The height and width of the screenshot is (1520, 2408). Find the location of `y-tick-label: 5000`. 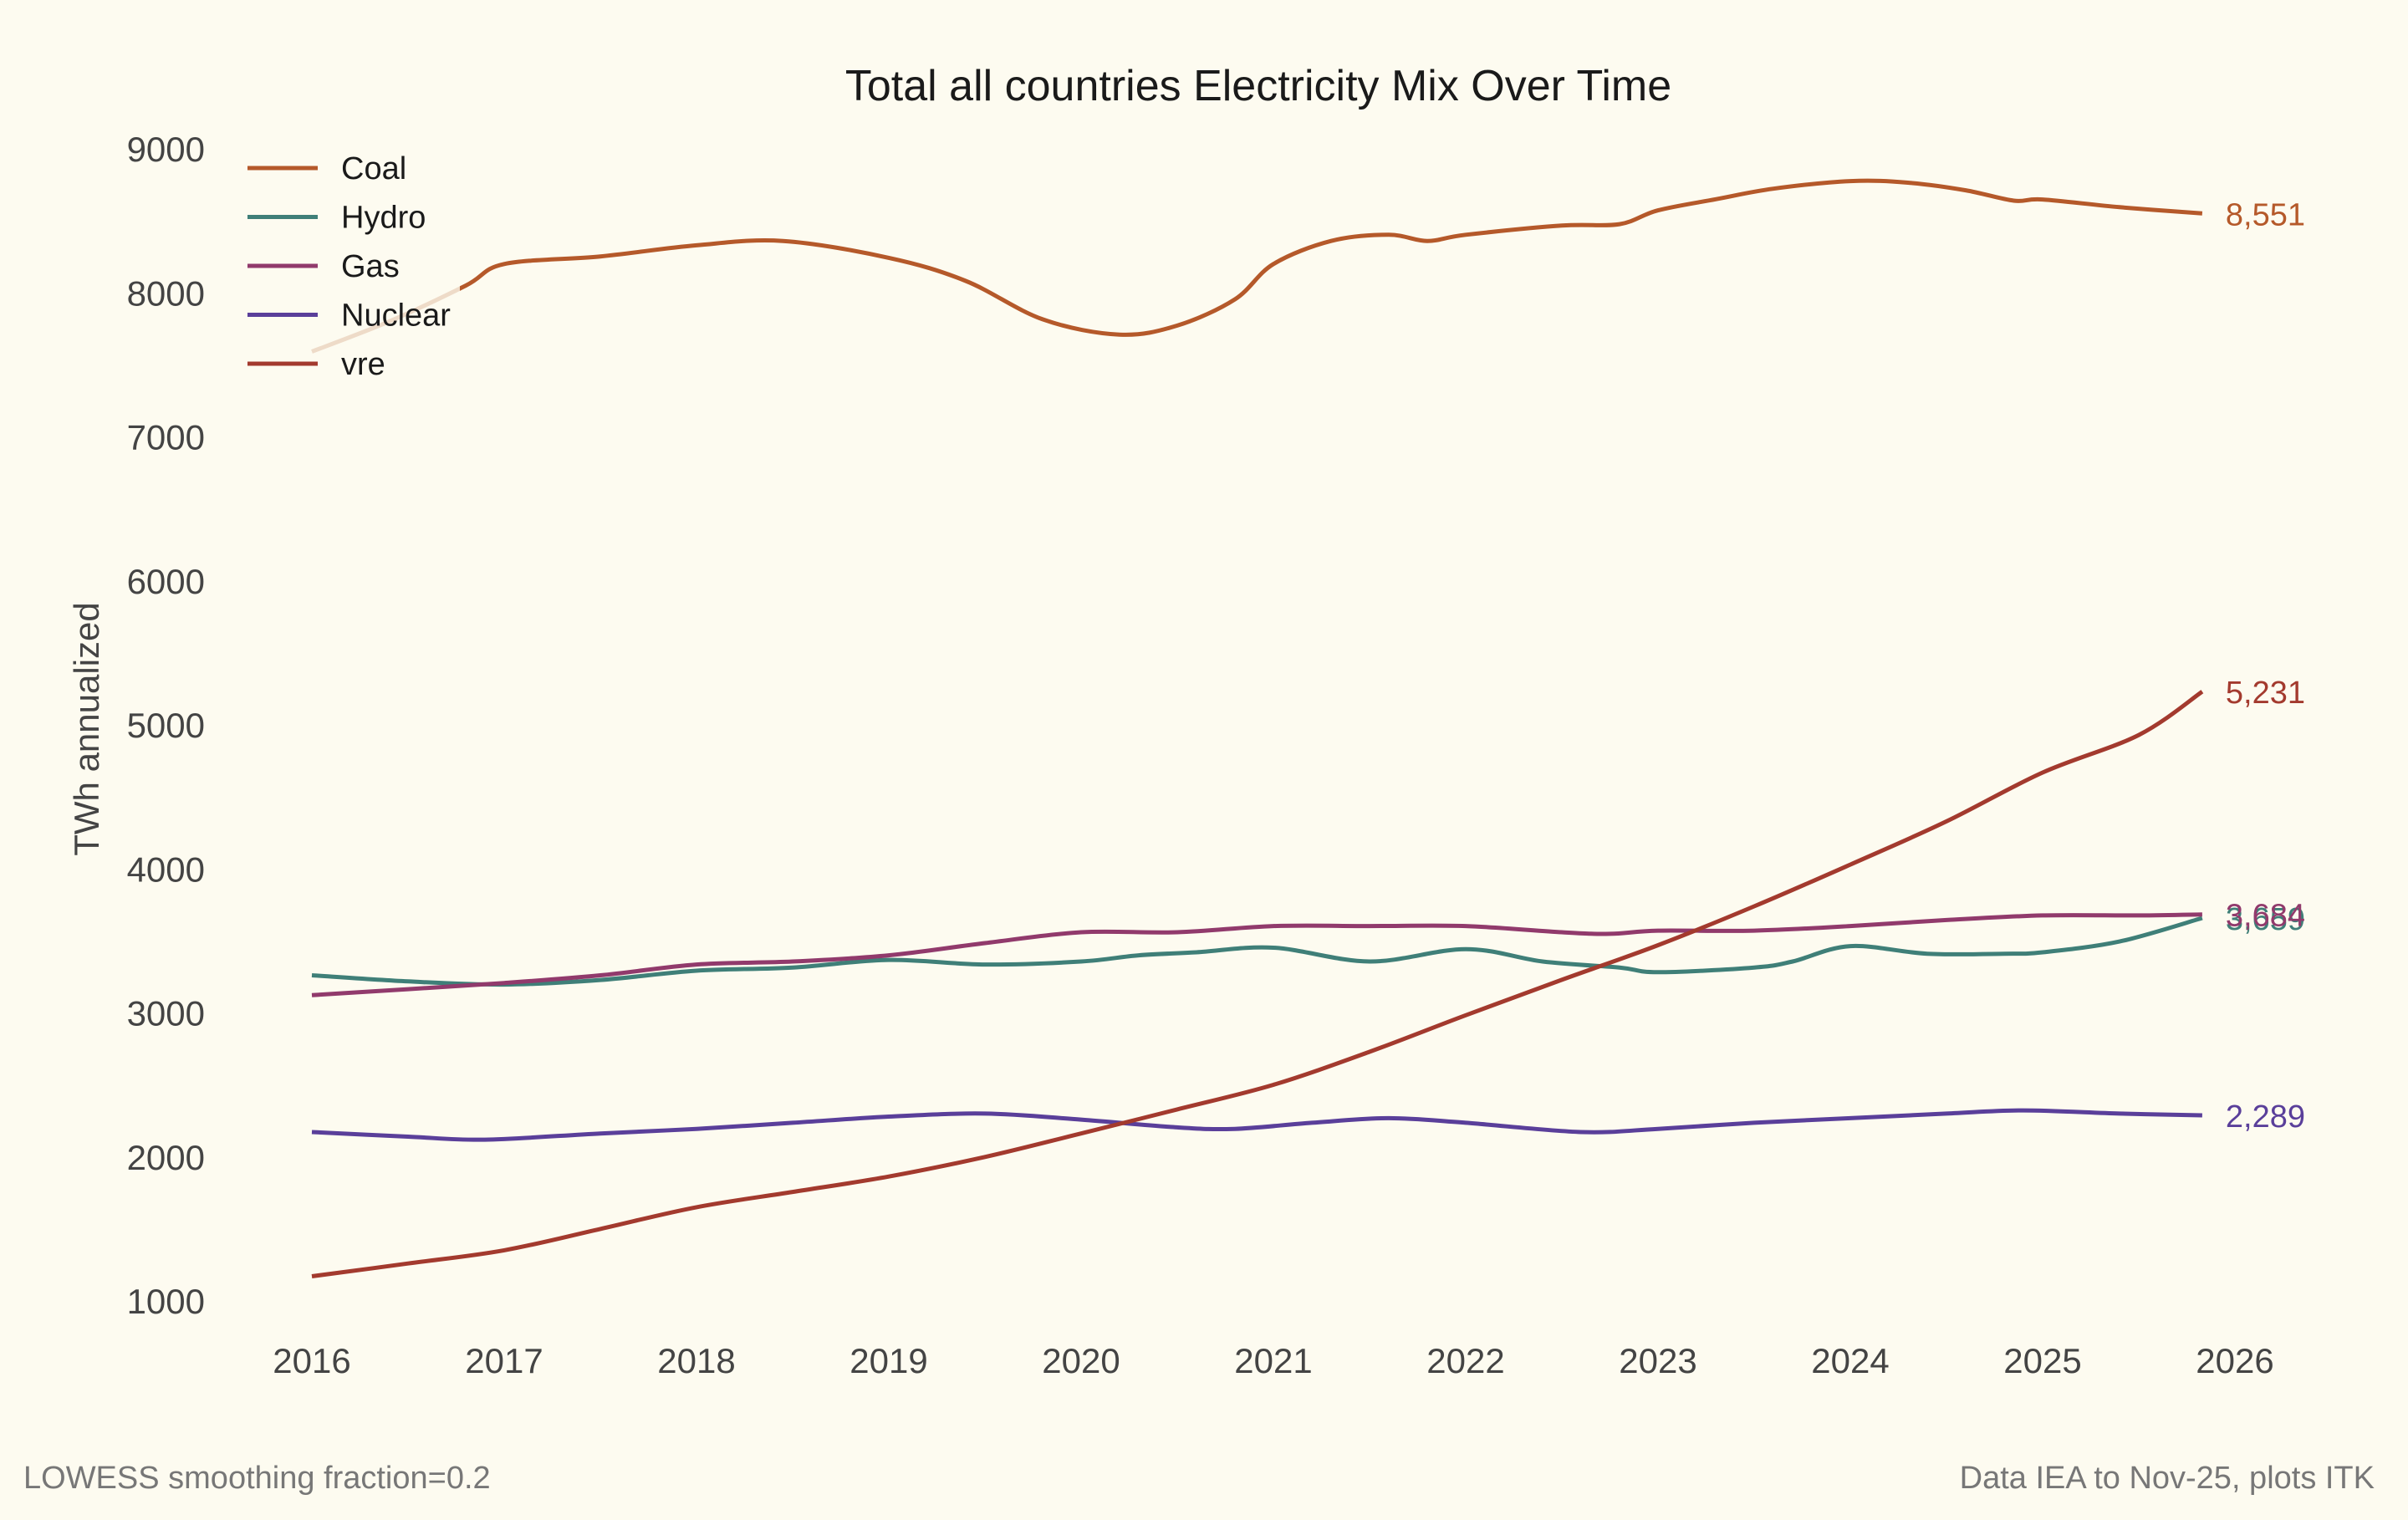

y-tick-label: 5000 is located at coordinates (166, 725).